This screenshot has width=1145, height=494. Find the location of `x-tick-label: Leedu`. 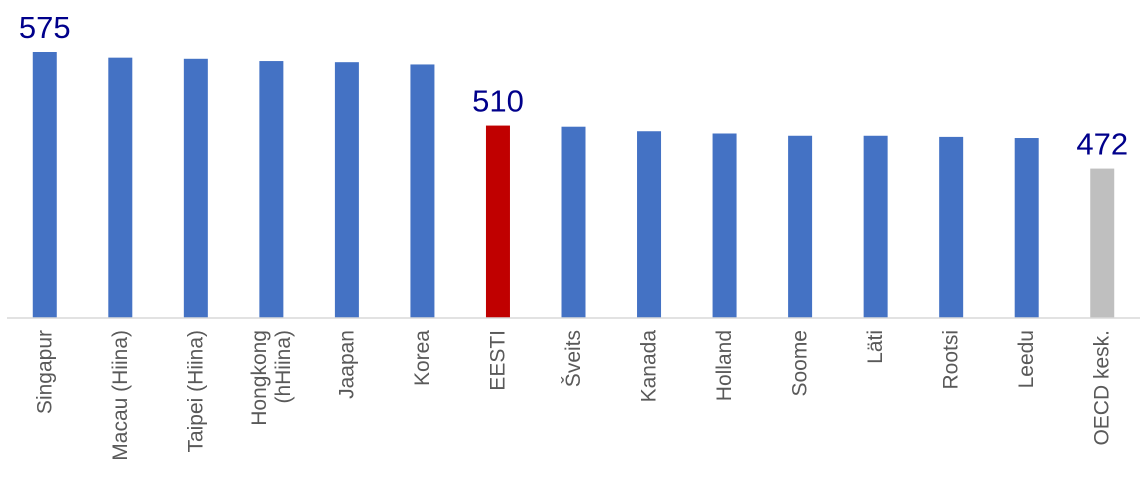

x-tick-label: Leedu is located at coordinates (1026, 359).